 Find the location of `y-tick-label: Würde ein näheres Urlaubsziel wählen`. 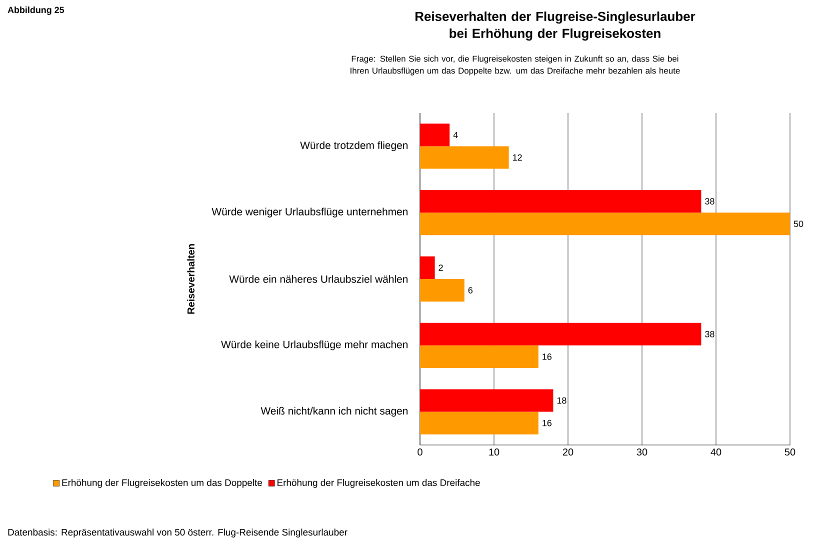

y-tick-label: Würde ein näheres Urlaubsziel wählen is located at coordinates (318, 279).